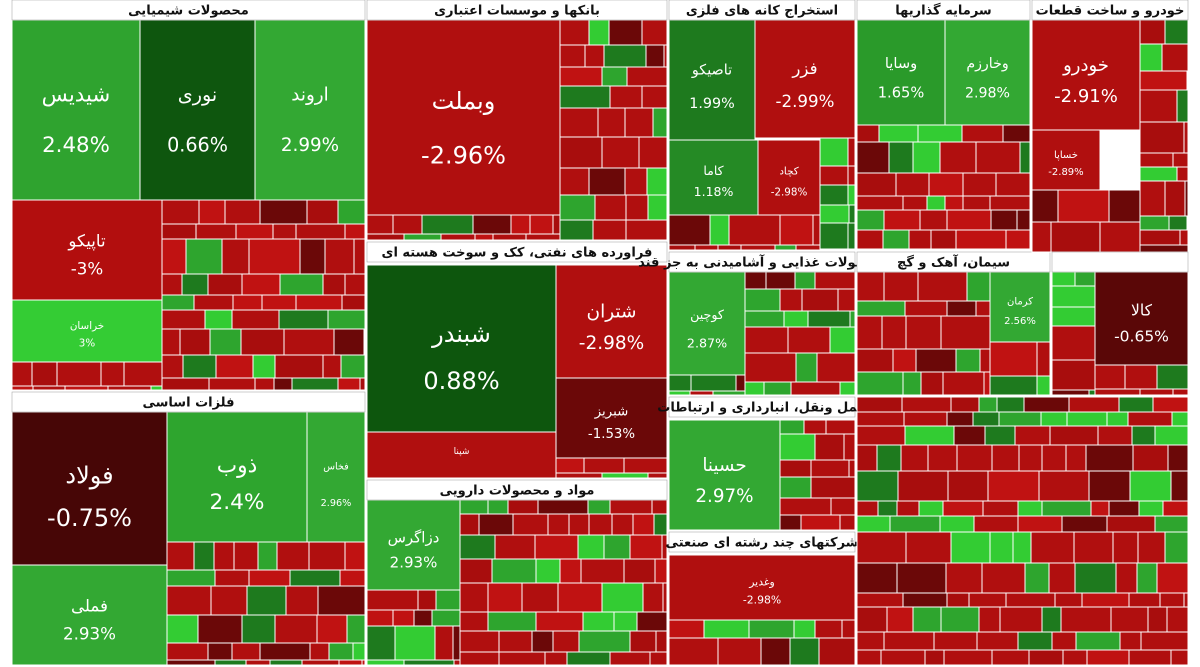 This screenshot has width=1200, height=667. I want to click on tile-label: ذوب, so click(237, 466).